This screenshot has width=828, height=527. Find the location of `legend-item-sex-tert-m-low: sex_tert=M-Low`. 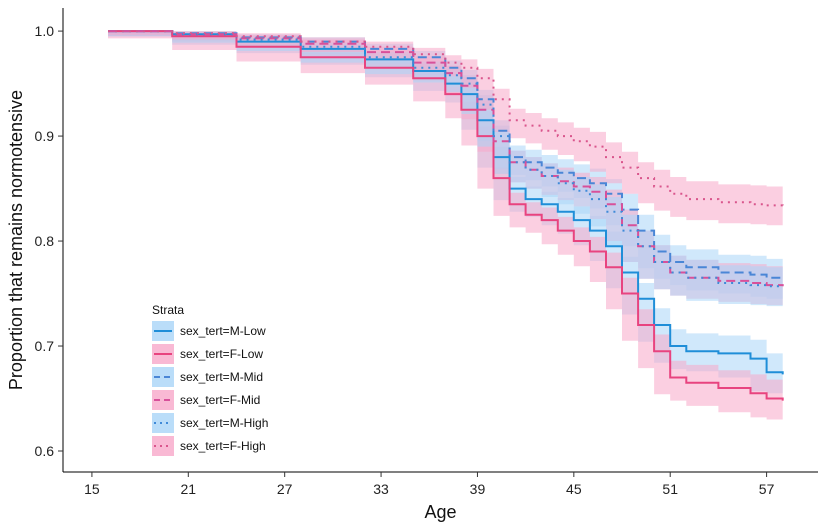

legend-item-sex-tert-m-low: sex_tert=M-Low is located at coordinates (209, 331).